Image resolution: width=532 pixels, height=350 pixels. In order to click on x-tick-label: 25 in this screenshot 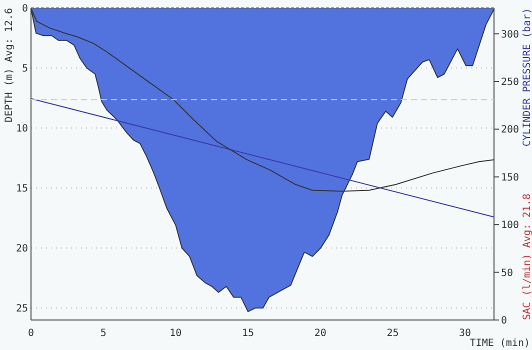, I will do `click(392, 333)`.